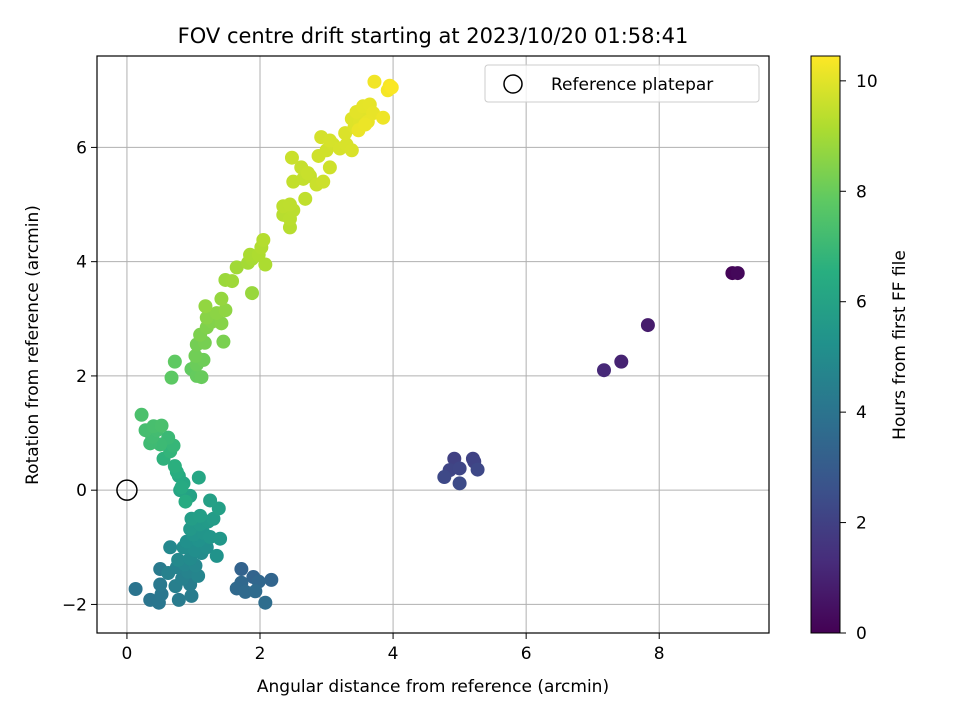  Describe the element at coordinates (433, 687) in the screenshot. I see `x-axis-label: Angular distance from reference (arcmin)` at that location.